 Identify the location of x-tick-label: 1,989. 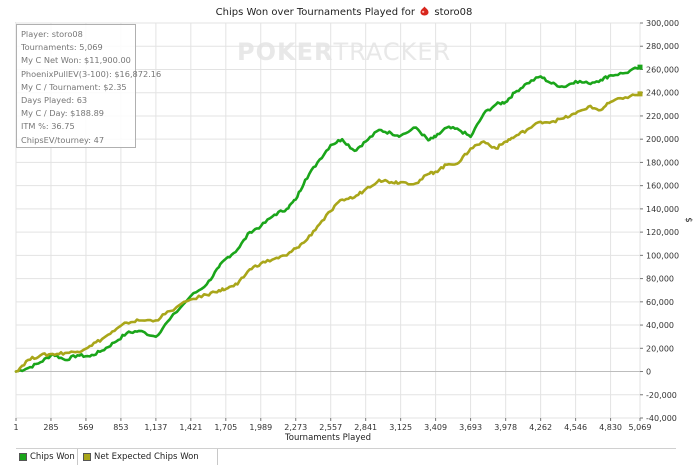
(260, 427).